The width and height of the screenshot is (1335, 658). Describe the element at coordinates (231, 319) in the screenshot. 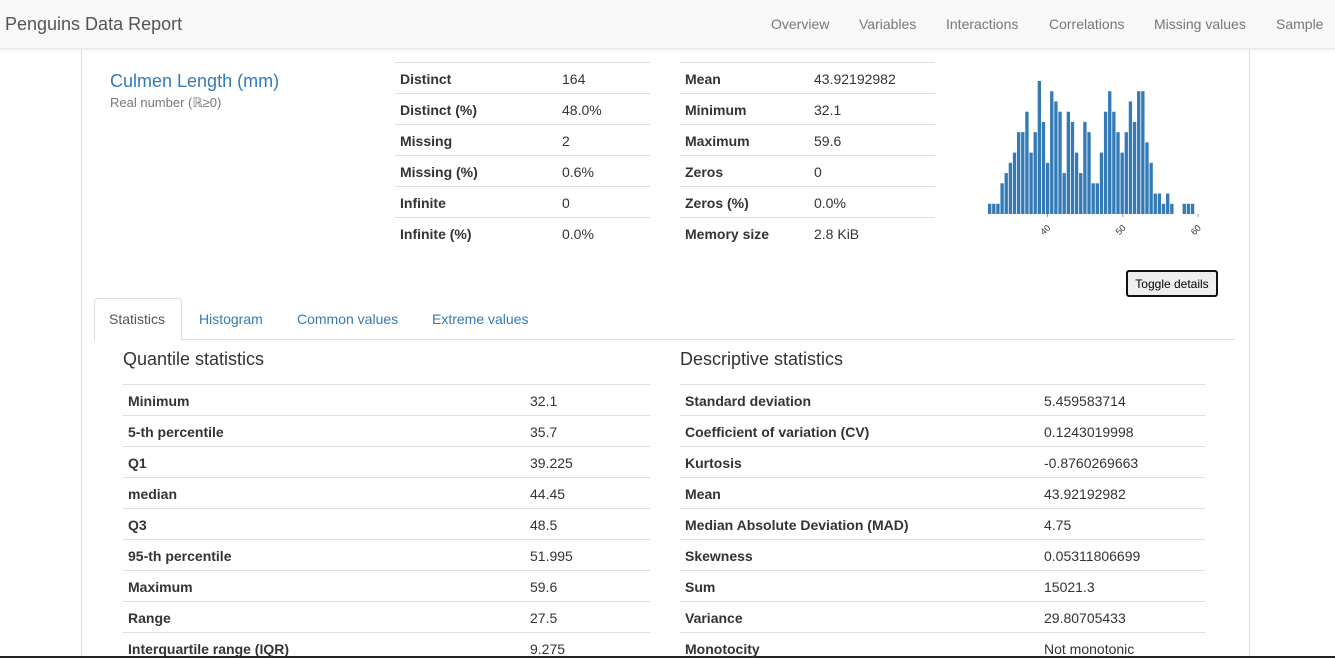

I see `tab: Histogram` at that location.